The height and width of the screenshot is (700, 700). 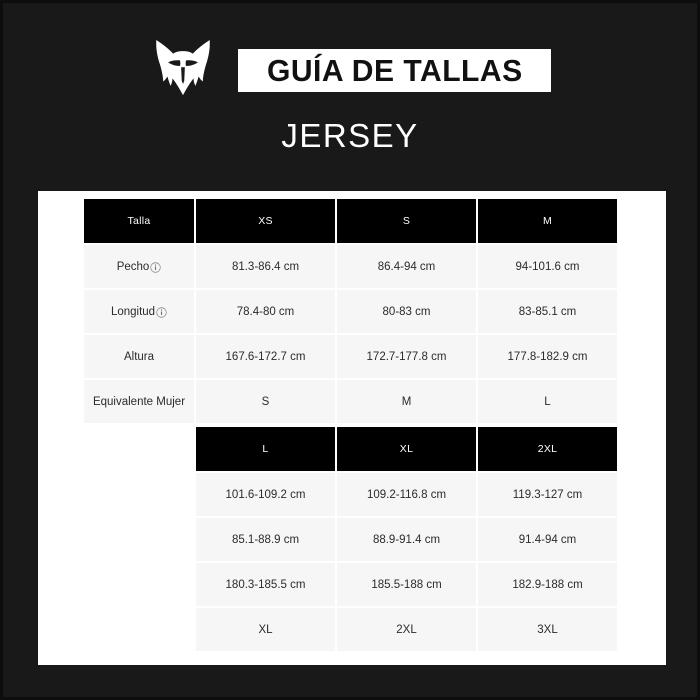 I want to click on cell-longitud-s: 80-83 cm, so click(x=406, y=311).